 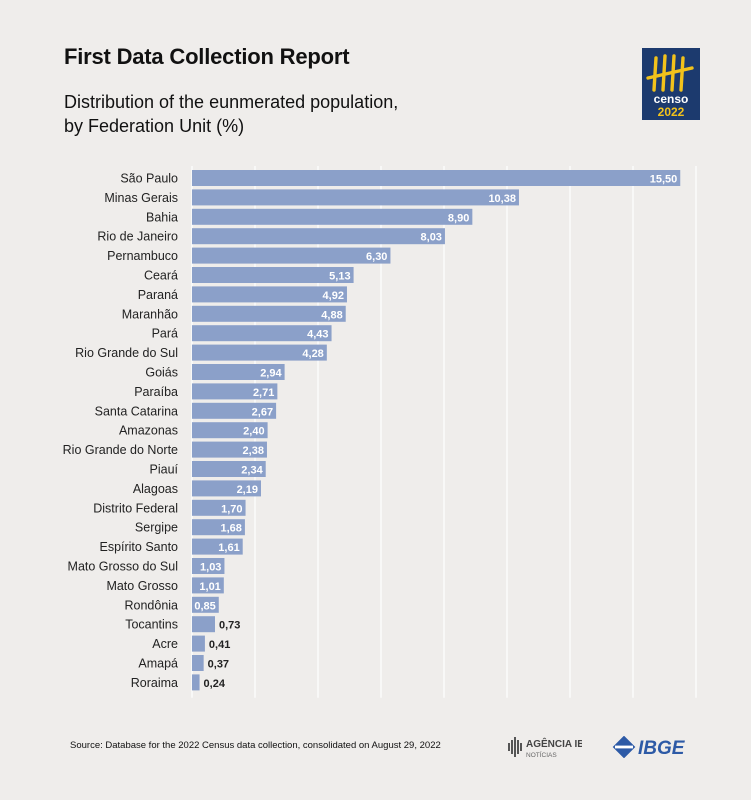 What do you see at coordinates (135, 508) in the screenshot?
I see `category-label: Distrito Federal` at bounding box center [135, 508].